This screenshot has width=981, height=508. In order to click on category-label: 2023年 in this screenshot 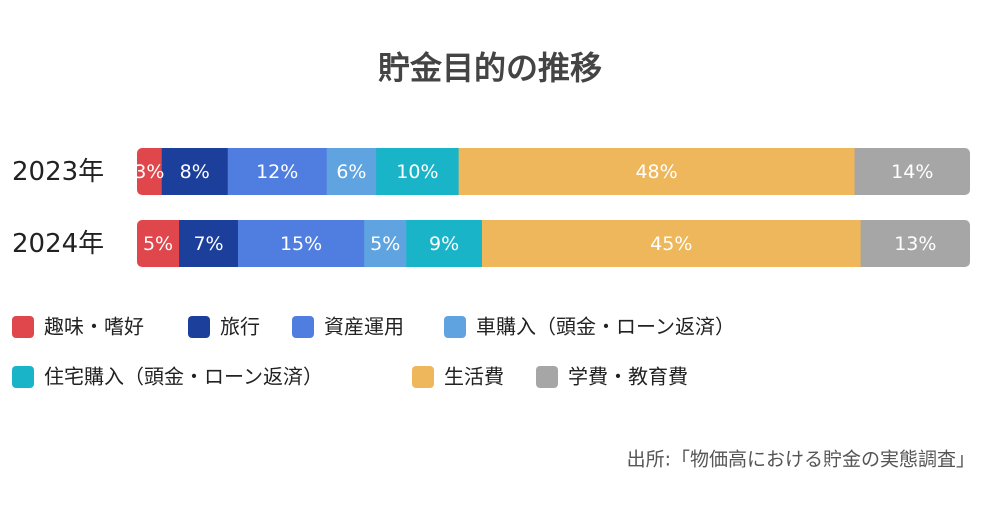, I will do `click(58, 172)`.